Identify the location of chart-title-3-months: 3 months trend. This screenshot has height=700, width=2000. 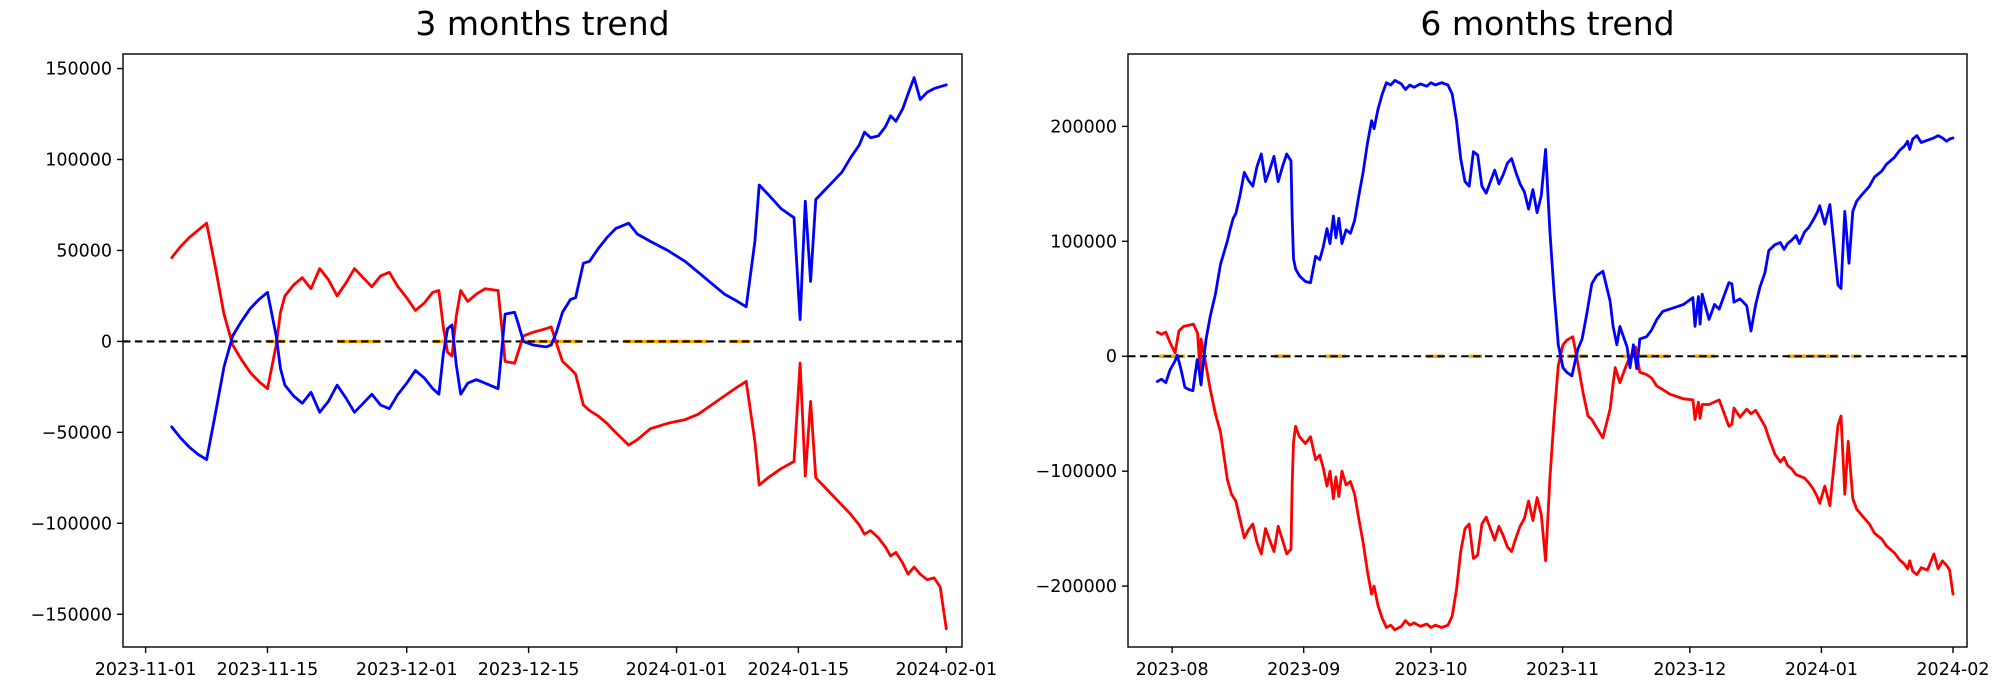
(542, 23).